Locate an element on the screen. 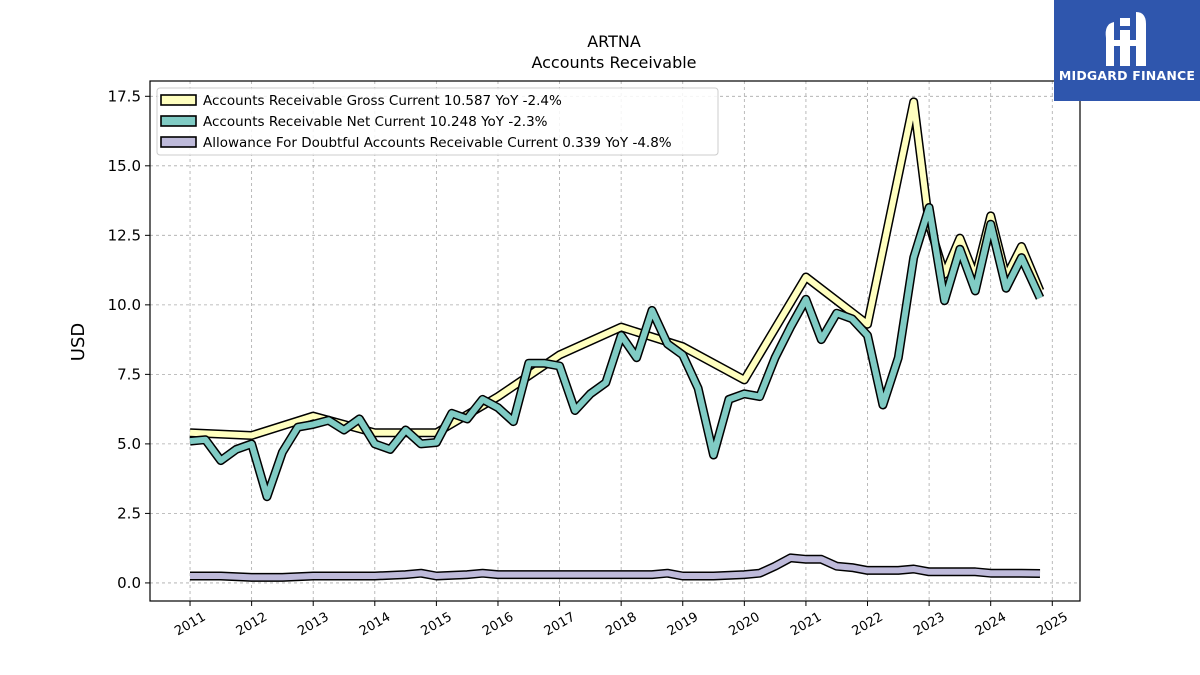 The width and height of the screenshot is (1200, 675). x-tick-label: 2020 is located at coordinates (745, 625).